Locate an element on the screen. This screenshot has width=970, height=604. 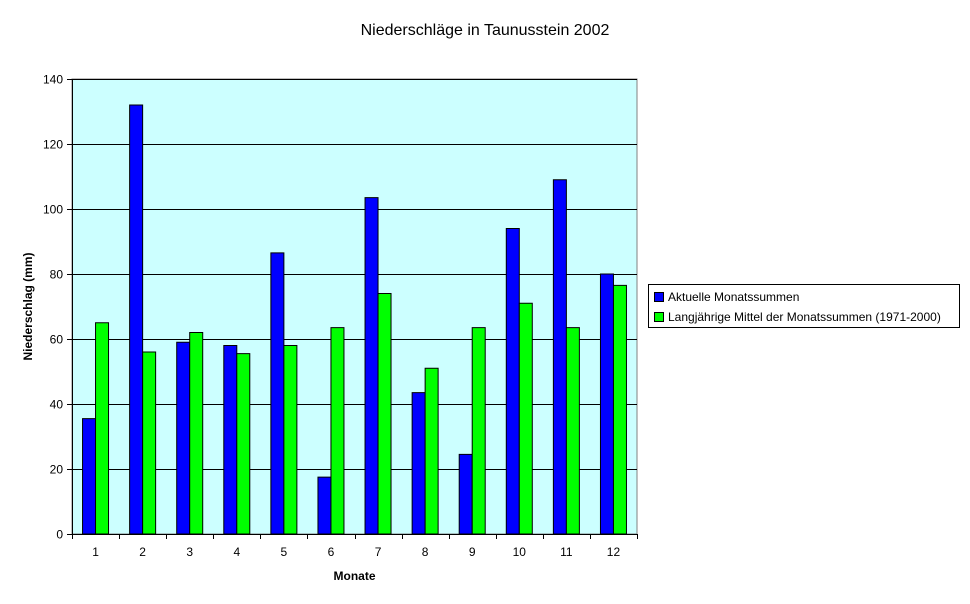
x-tick-label: 6 is located at coordinates (331, 552).